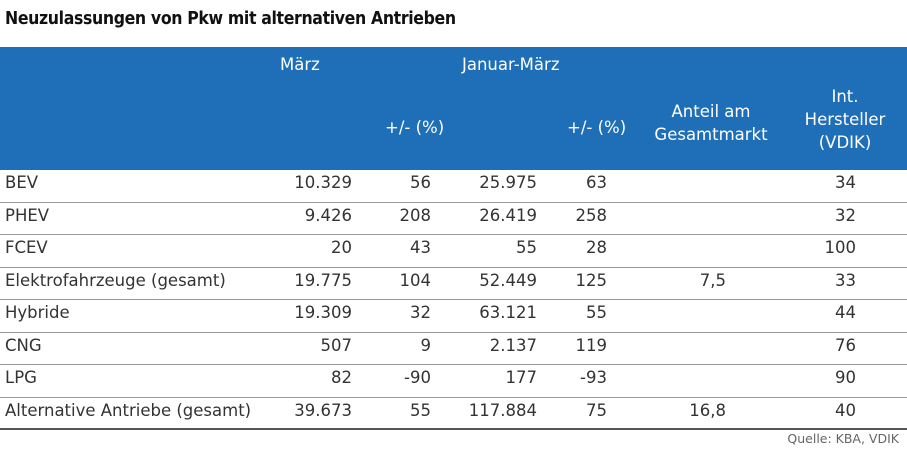 This screenshot has width=907, height=455. Describe the element at coordinates (711, 123) in the screenshot. I see `header-anteil-gesamtmarkt: Anteil am Gesamtmarkt` at that location.